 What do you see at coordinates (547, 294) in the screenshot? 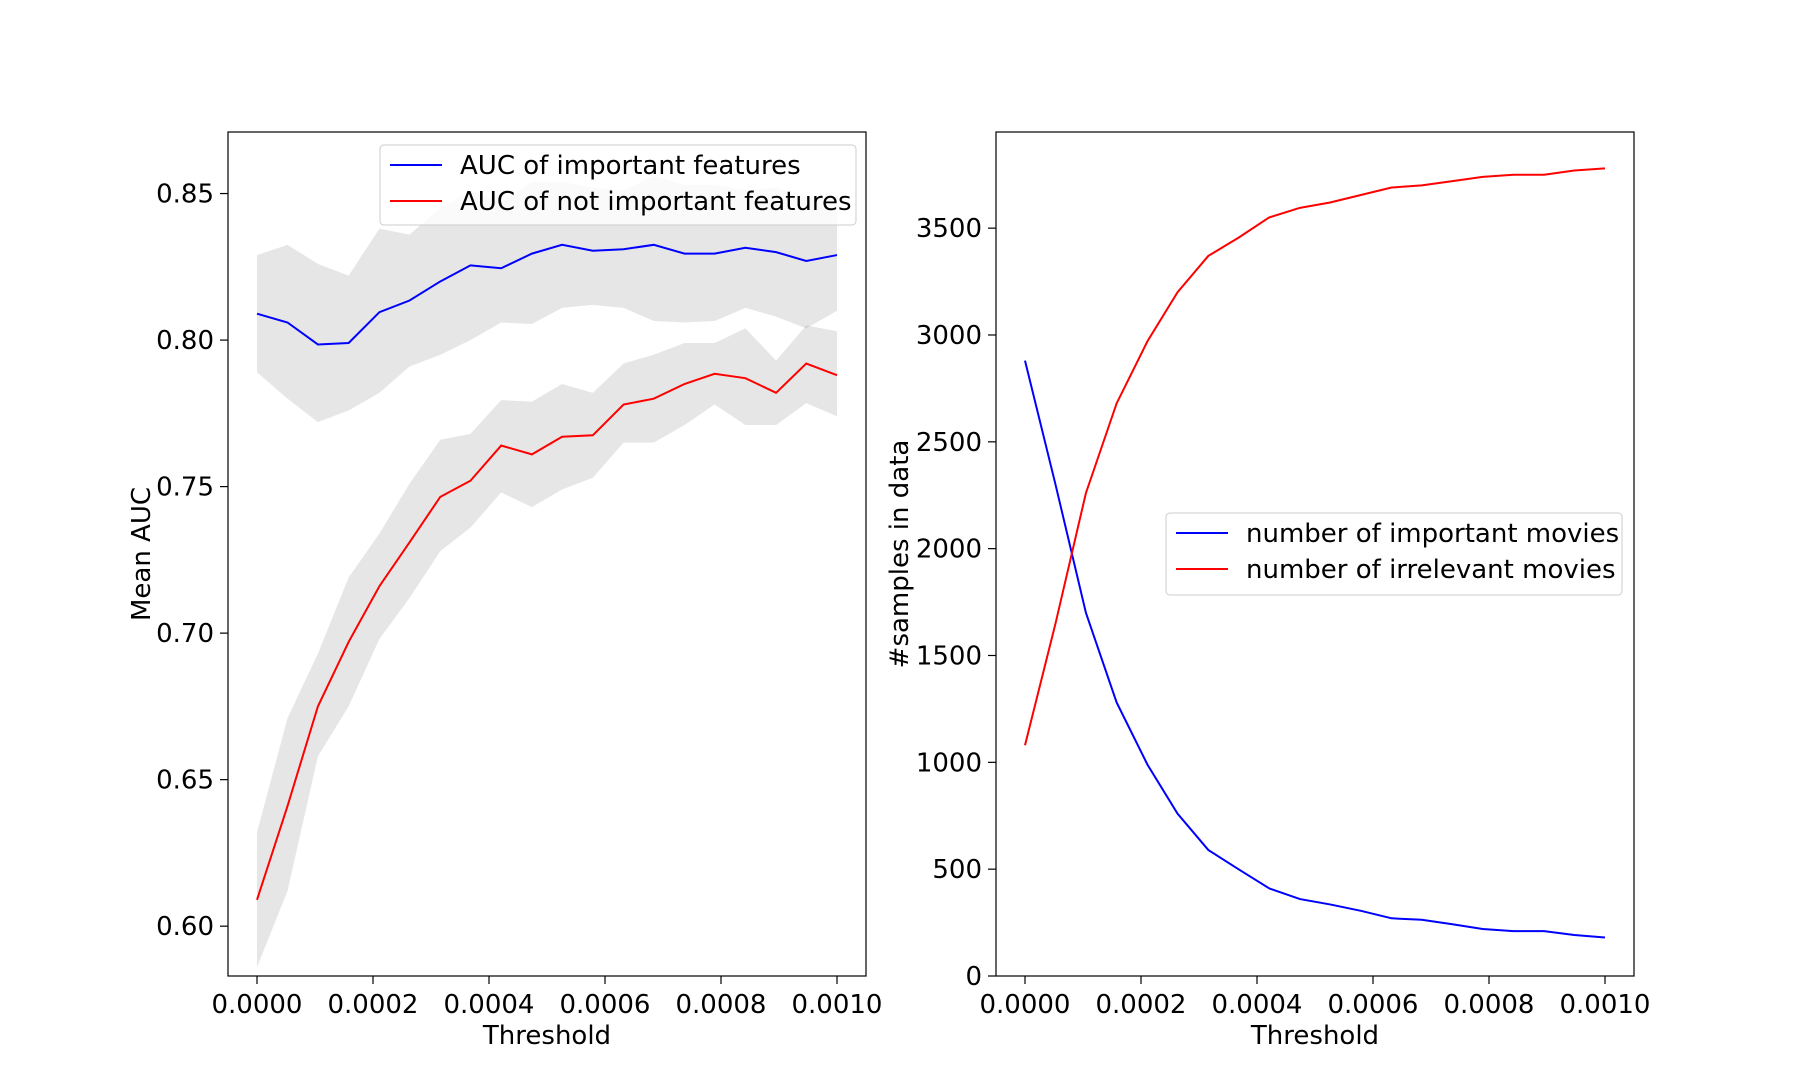
I see `series-line-auc-of-important-features` at bounding box center [547, 294].